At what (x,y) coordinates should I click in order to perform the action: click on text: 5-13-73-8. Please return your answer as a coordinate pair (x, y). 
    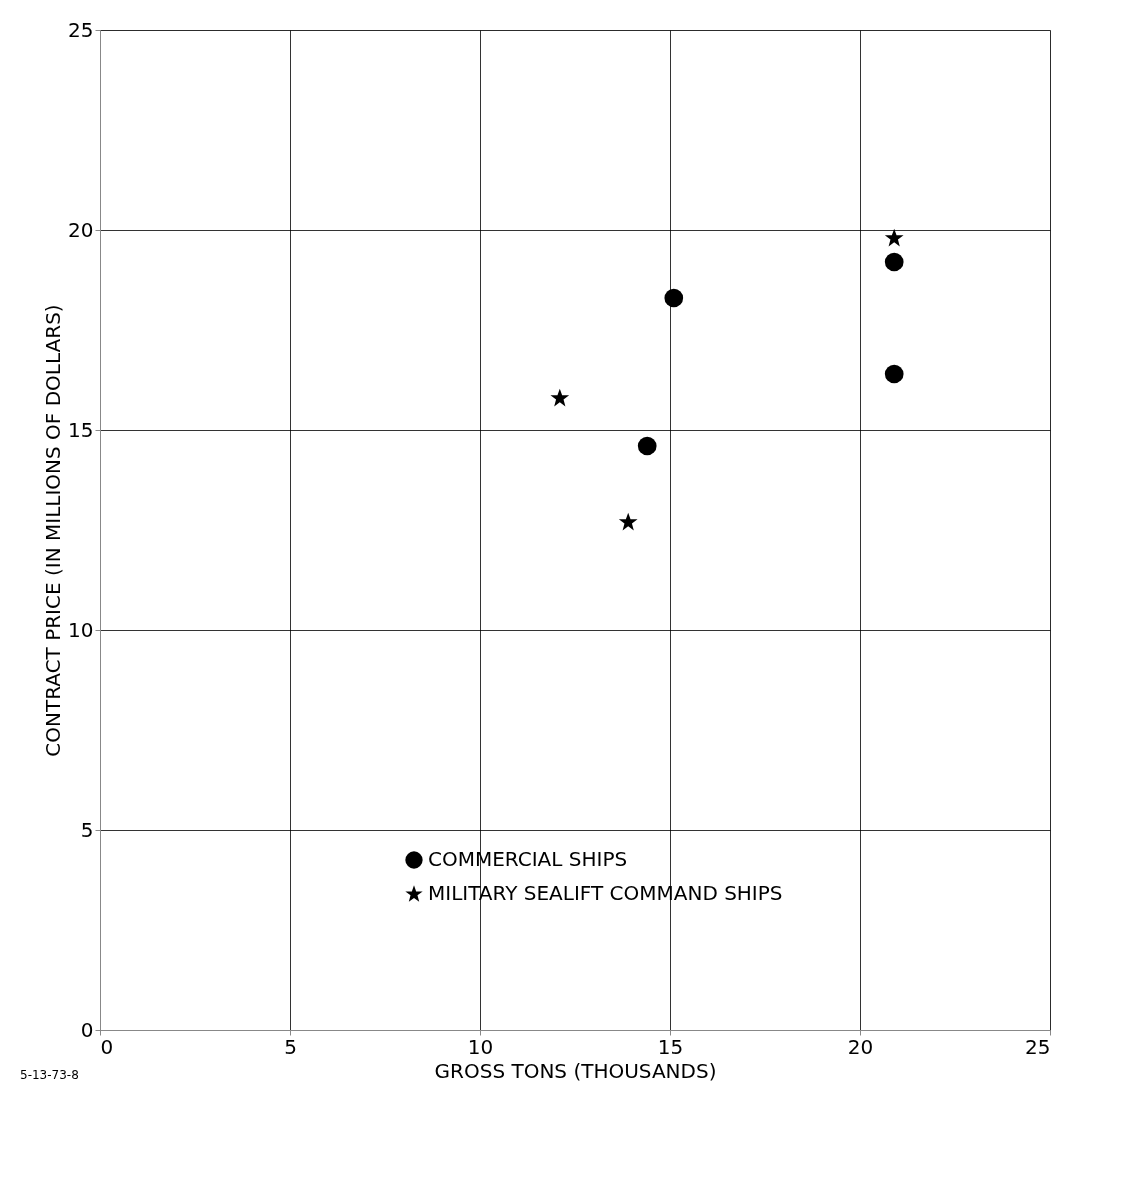
    Looking at the image, I should click on (49, 1075).